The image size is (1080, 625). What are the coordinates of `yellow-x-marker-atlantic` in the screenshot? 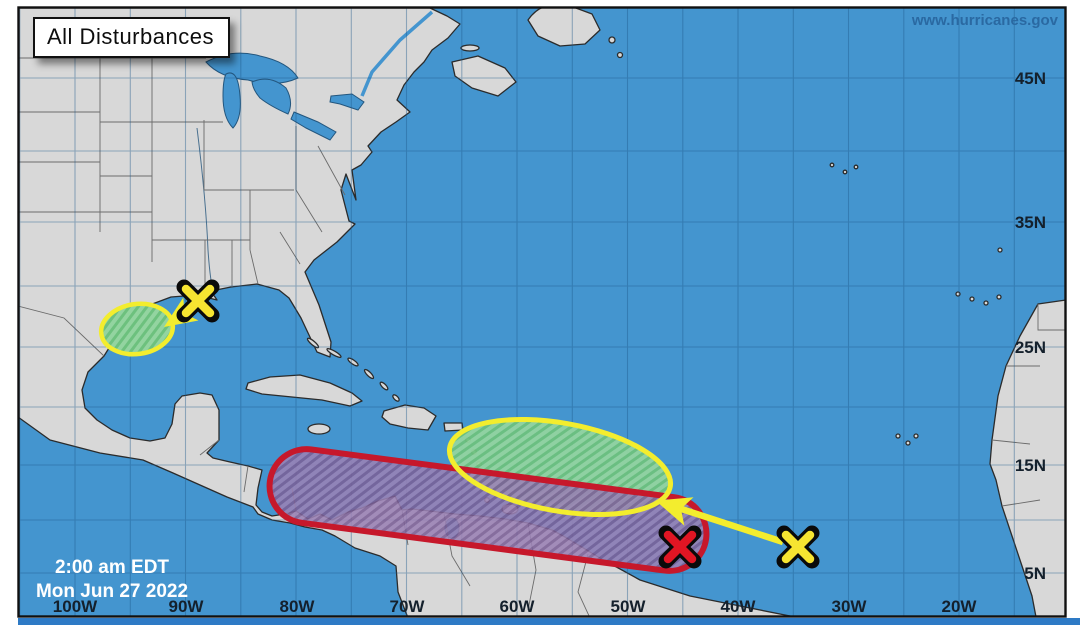 It's located at (798, 547).